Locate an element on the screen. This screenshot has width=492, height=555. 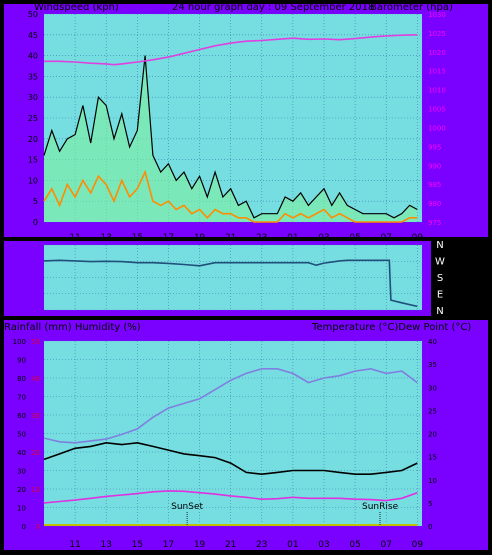
humidity-tick-label: 60 is located at coordinates (21, 416).